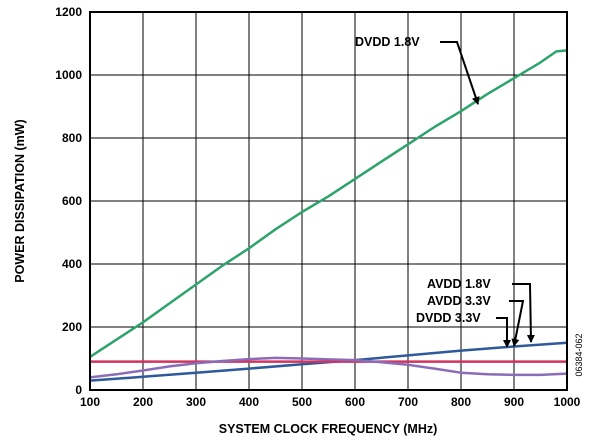 The image size is (595, 442). Describe the element at coordinates (459, 301) in the screenshot. I see `callout-label-avdd-3-3v: AVDD 3.3V` at that location.